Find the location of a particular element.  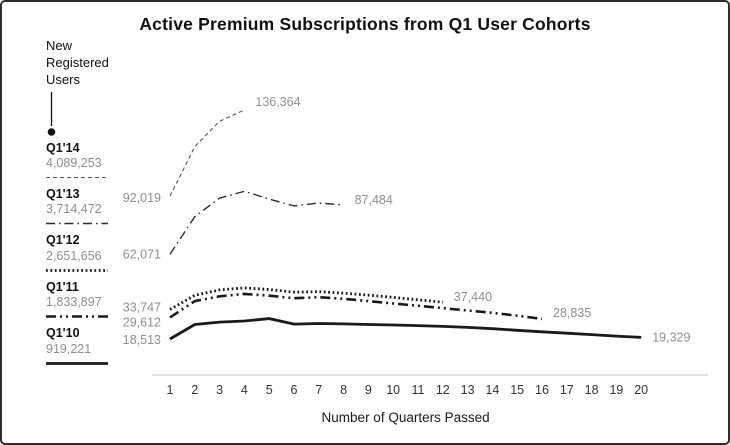

cohort-users-count: 3,714,472 is located at coordinates (74, 209).